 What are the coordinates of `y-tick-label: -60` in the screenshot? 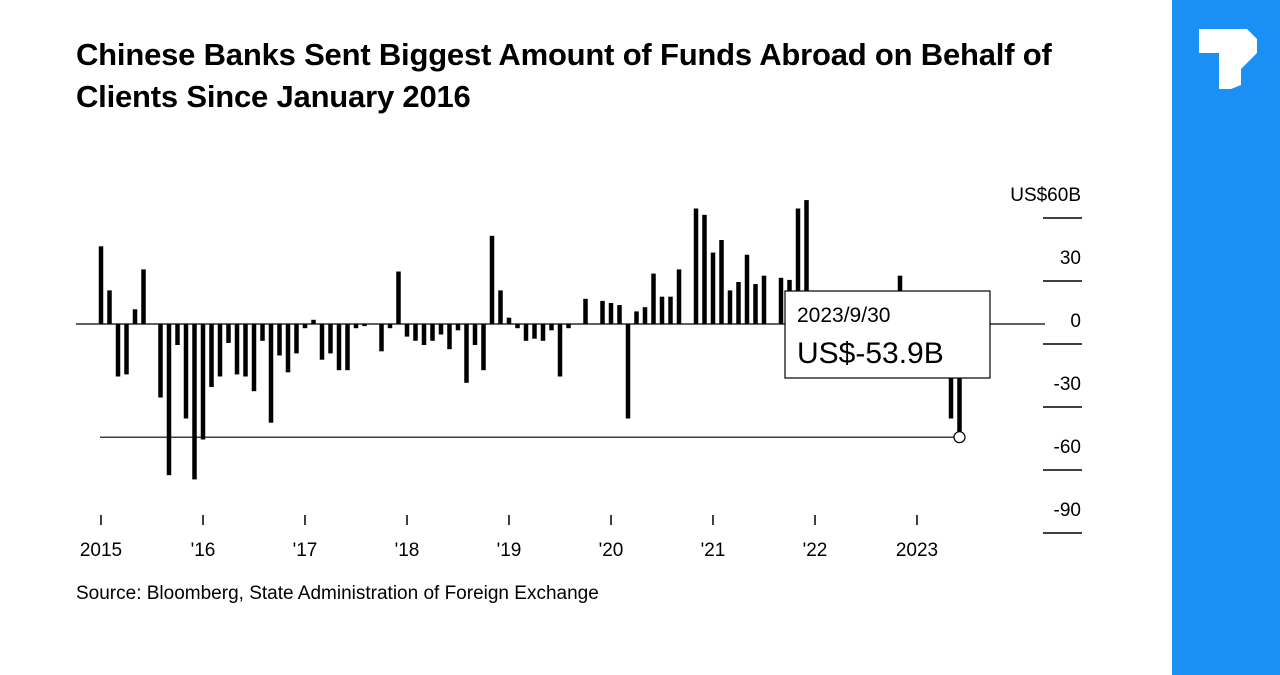 It's located at (1067, 447).